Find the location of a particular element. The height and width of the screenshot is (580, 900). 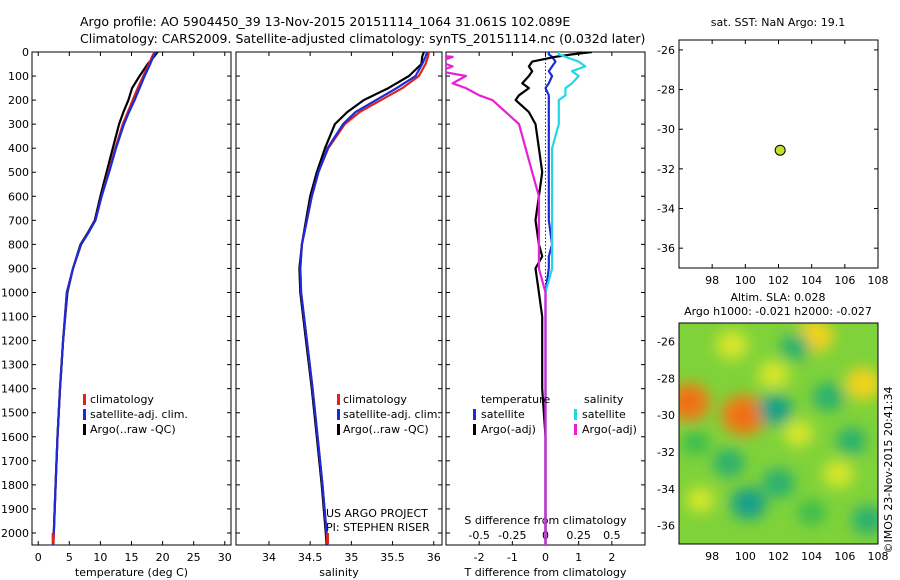

y-tick-label: 1200 is located at coordinates (15, 341).